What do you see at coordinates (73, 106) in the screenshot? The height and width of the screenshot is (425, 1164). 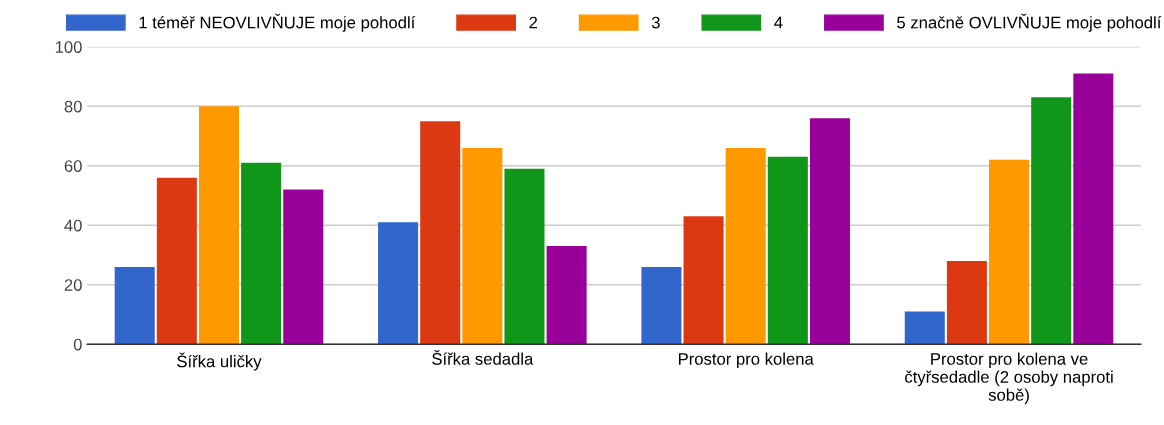 I see `y-tick-label: 80` at bounding box center [73, 106].